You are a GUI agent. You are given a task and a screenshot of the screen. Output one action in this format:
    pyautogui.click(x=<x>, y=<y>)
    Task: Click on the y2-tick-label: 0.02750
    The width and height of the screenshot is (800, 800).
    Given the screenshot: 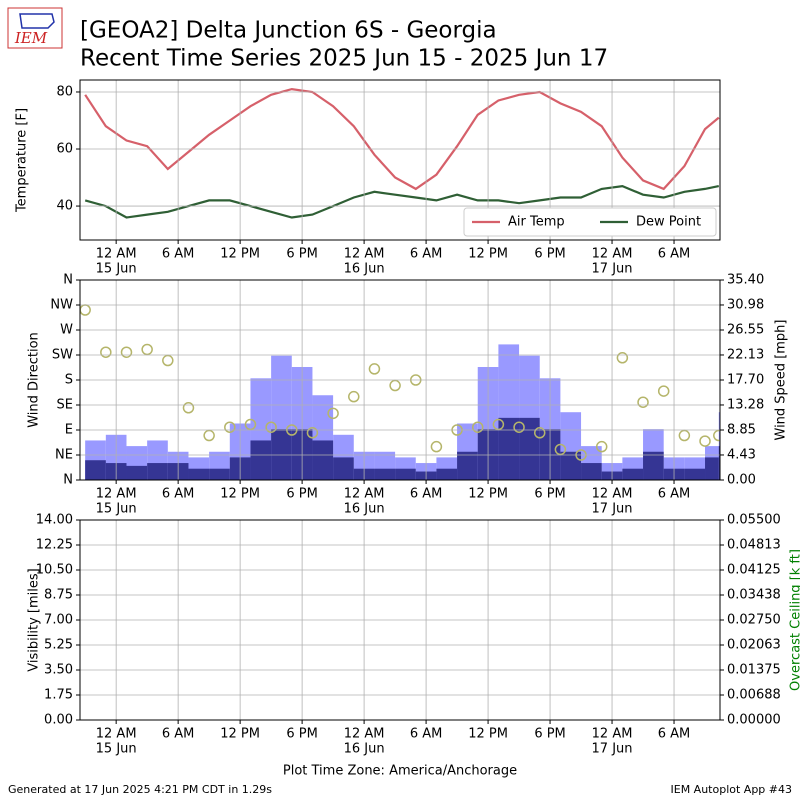 What is the action you would take?
    pyautogui.click(x=754, y=620)
    